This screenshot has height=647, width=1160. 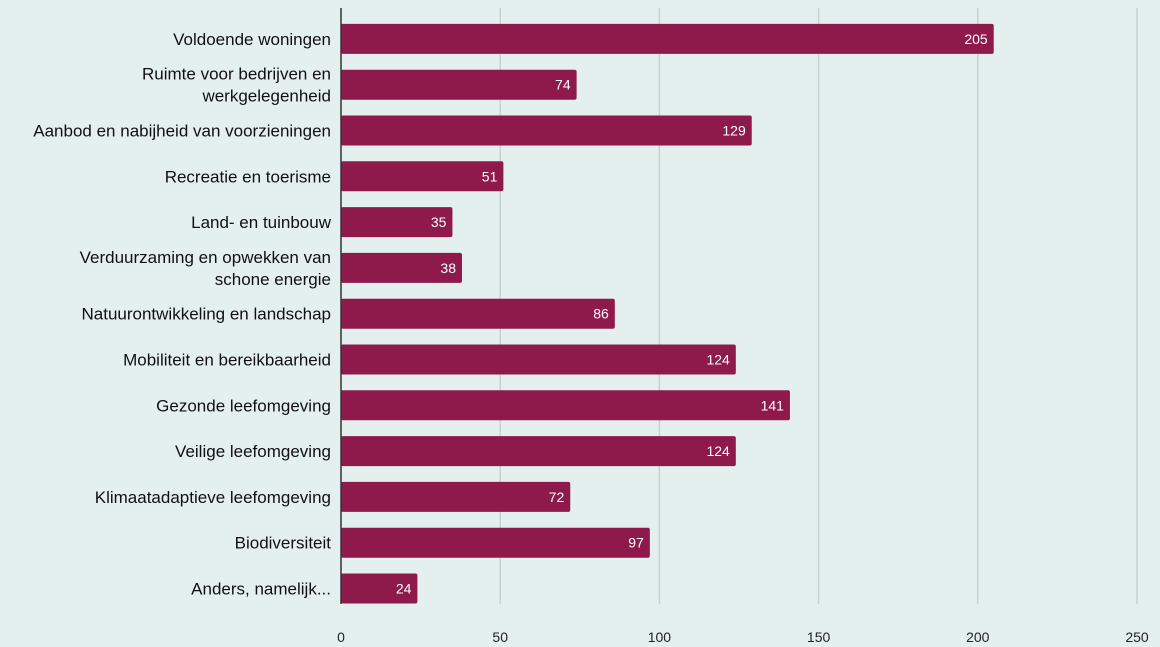 What do you see at coordinates (253, 451) in the screenshot?
I see `category-label: Veilige leefomgeving` at bounding box center [253, 451].